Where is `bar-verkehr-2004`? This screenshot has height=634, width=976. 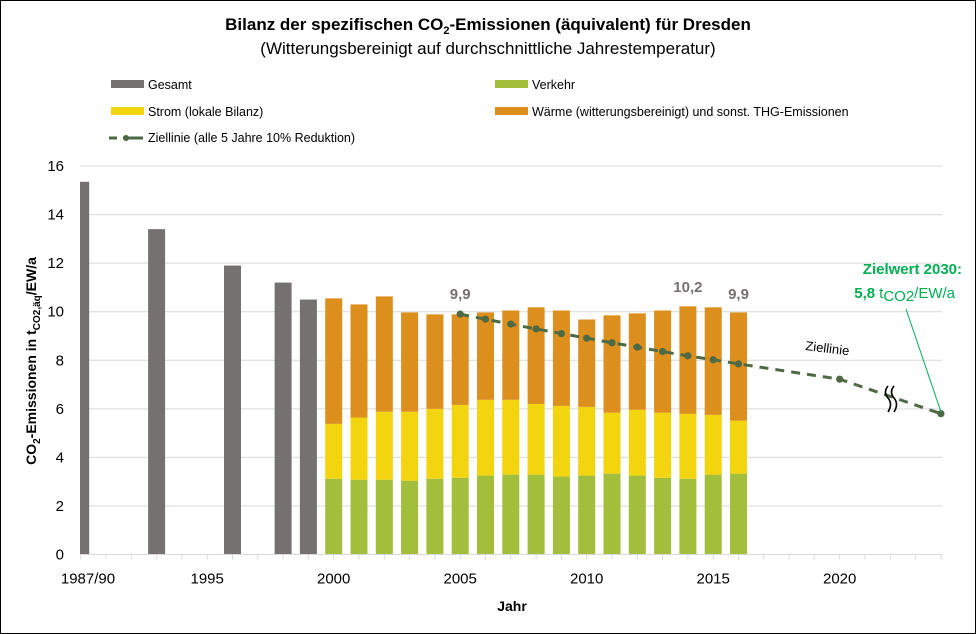
bar-verkehr-2004 is located at coordinates (435, 516).